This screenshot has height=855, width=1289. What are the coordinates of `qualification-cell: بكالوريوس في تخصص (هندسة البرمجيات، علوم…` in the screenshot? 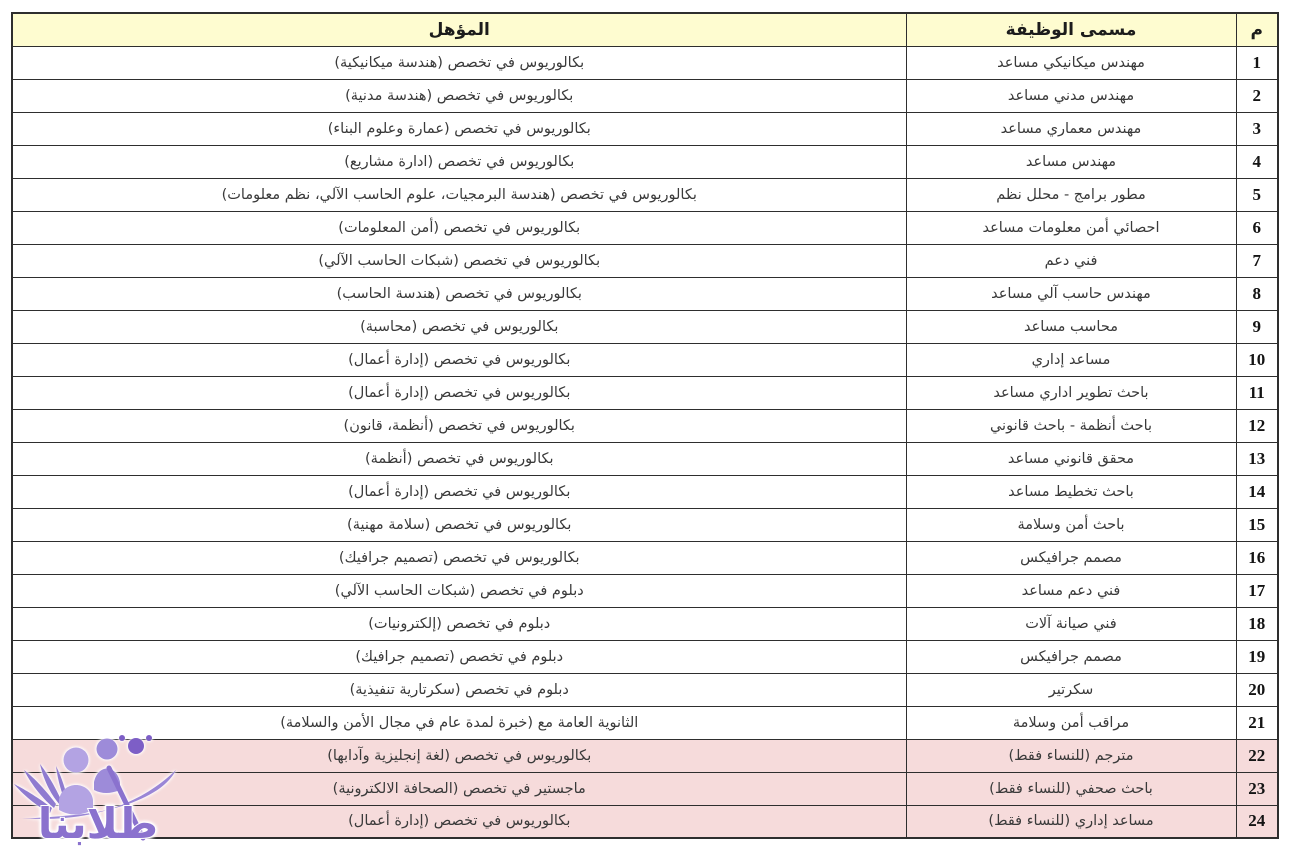 It's located at (459, 194).